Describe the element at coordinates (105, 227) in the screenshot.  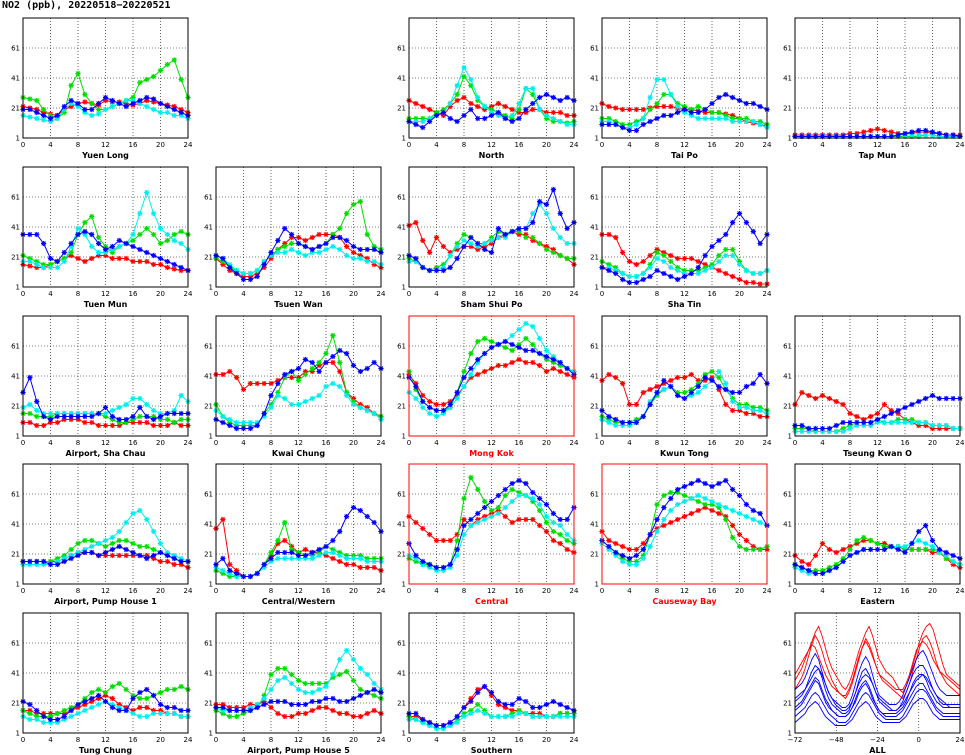
I see `plot-frame` at that location.